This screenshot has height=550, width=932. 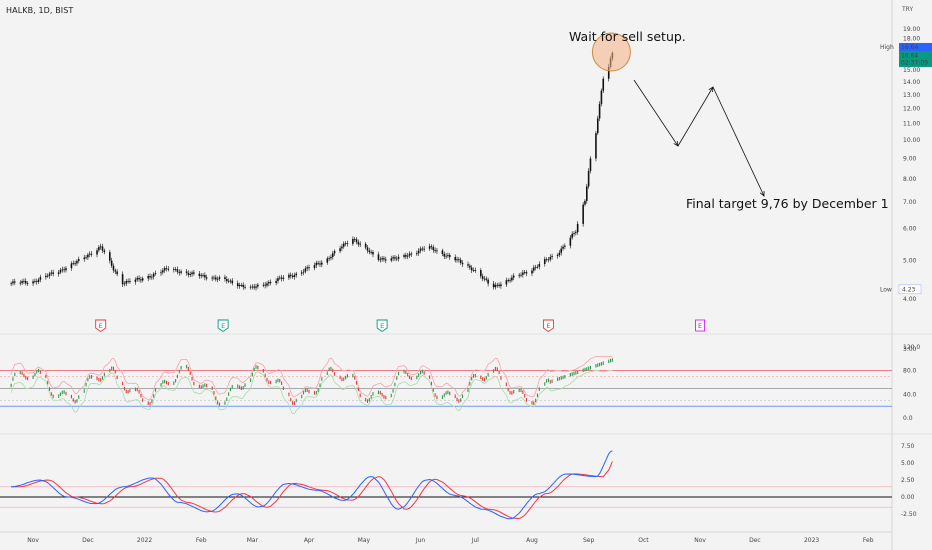 I want to click on oscillator-tick-label: 40.0, so click(x=910, y=394).